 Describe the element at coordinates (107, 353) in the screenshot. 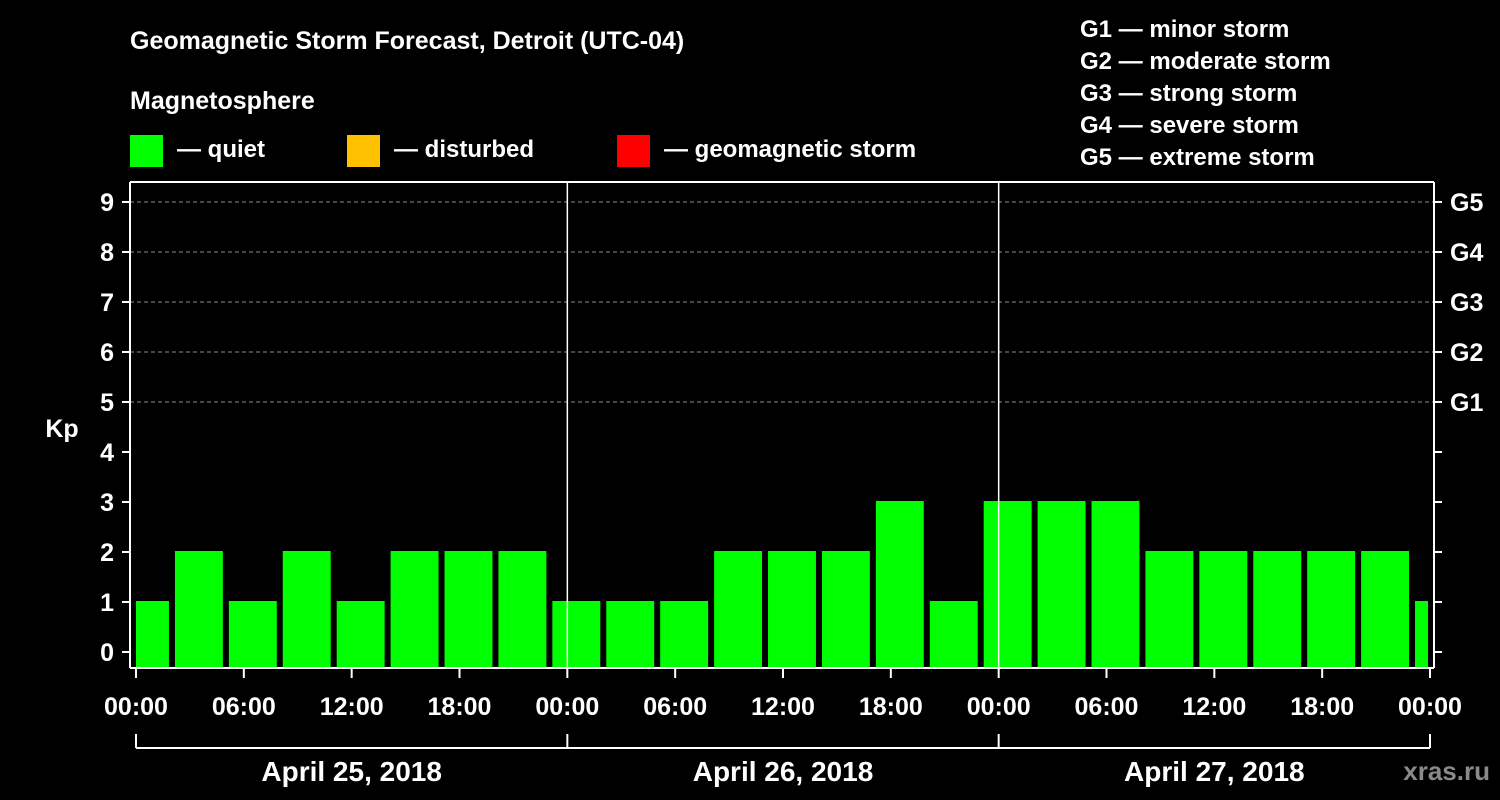

I see `y-tick-label-6: 6` at that location.